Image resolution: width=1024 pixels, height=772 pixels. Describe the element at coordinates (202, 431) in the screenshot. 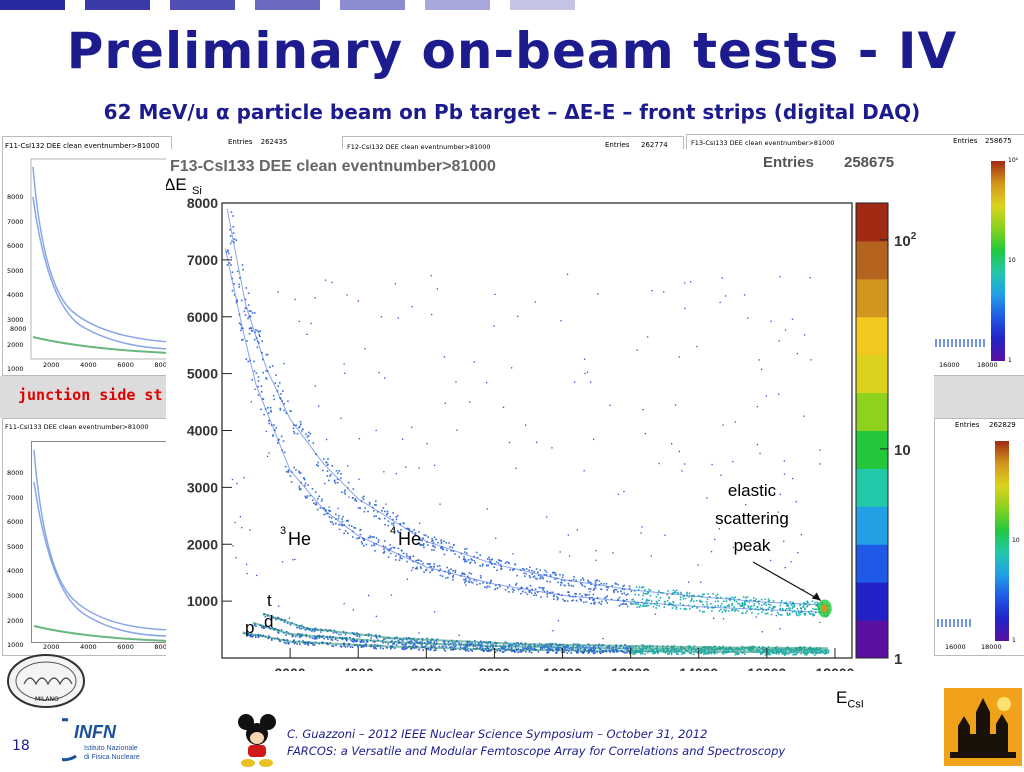

I see `y-tick-label: 4000` at that location.